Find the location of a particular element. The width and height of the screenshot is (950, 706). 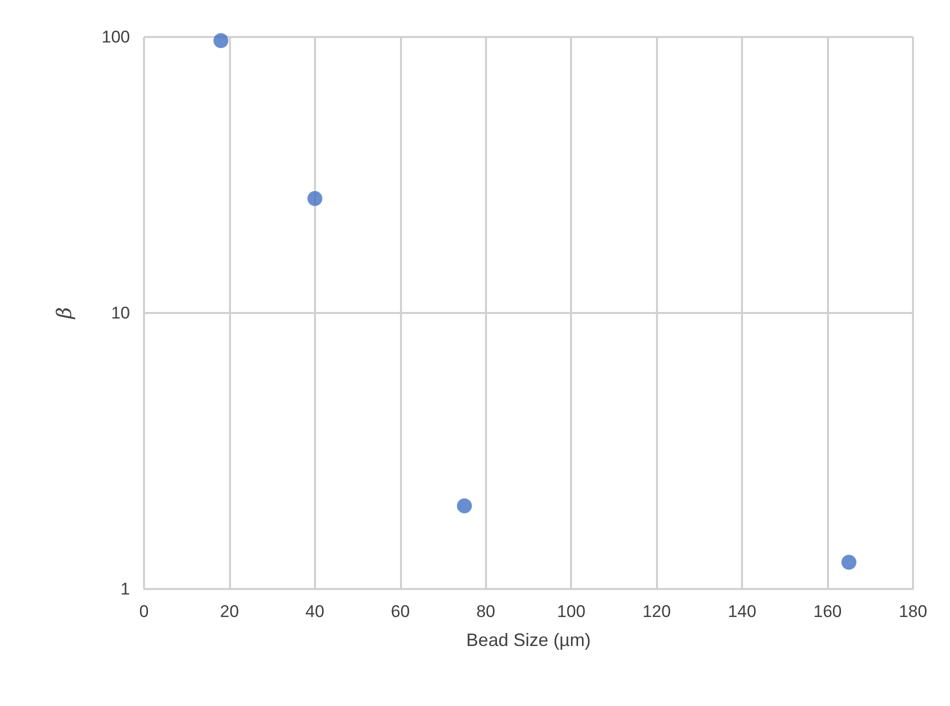

y-tick-label: 10 is located at coordinates (120, 313).